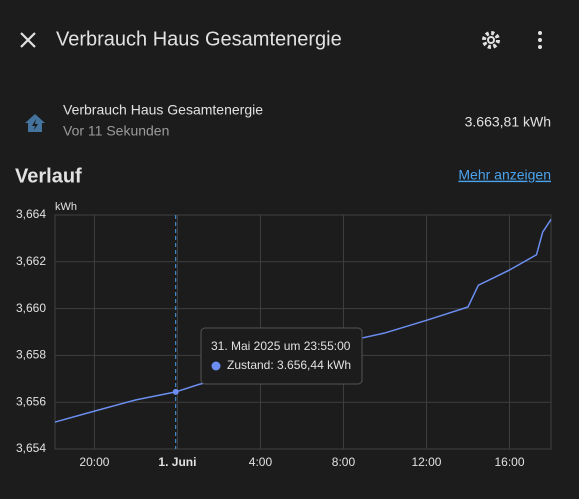 This screenshot has width=579, height=499. I want to click on entity-name: Verbrauch Haus Gesamtenergie, so click(163, 110).